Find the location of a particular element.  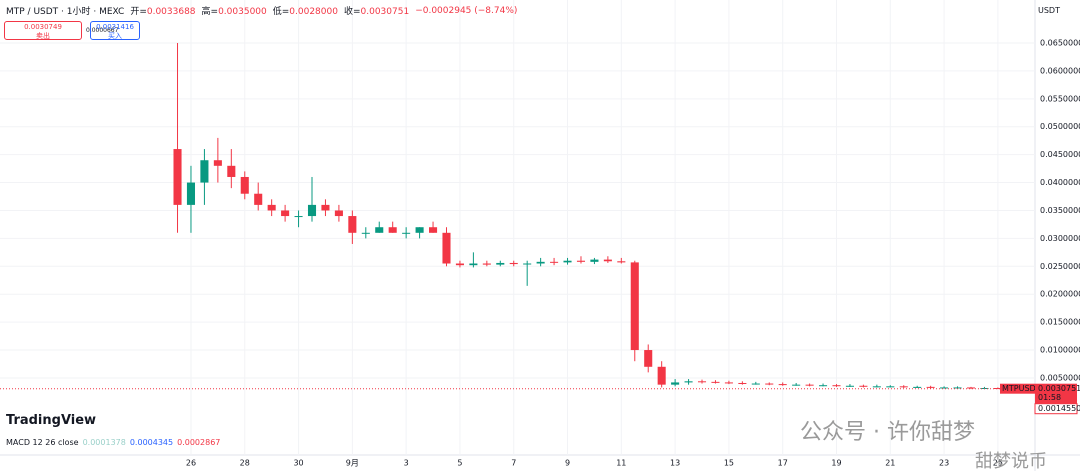

x-tick-label: 19 is located at coordinates (836, 463).